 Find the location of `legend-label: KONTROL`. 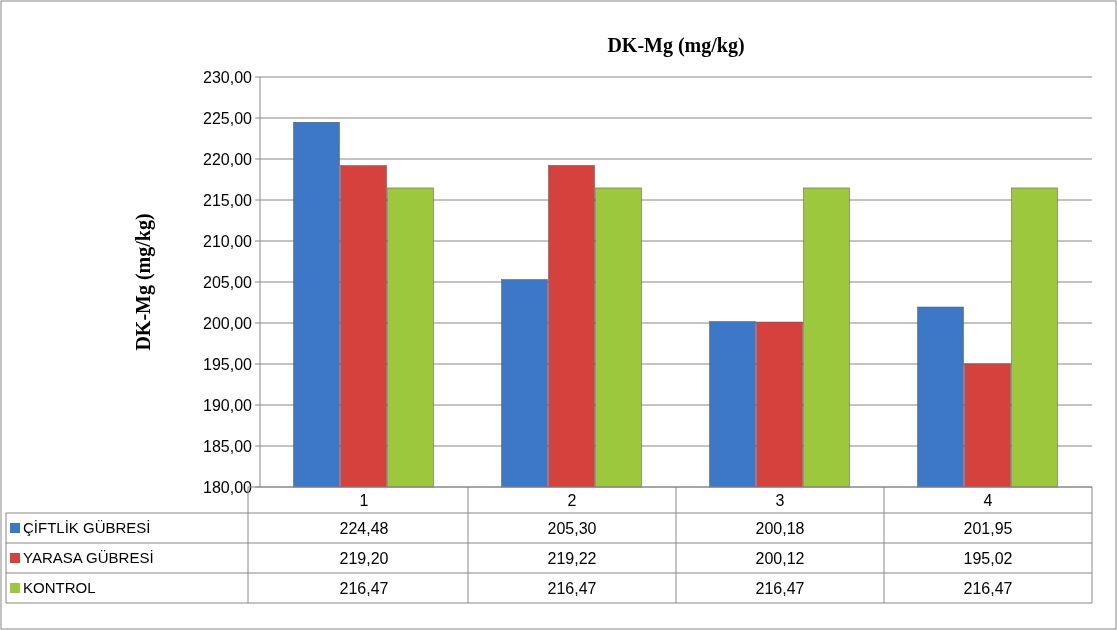

legend-label: KONTROL is located at coordinates (59, 588).